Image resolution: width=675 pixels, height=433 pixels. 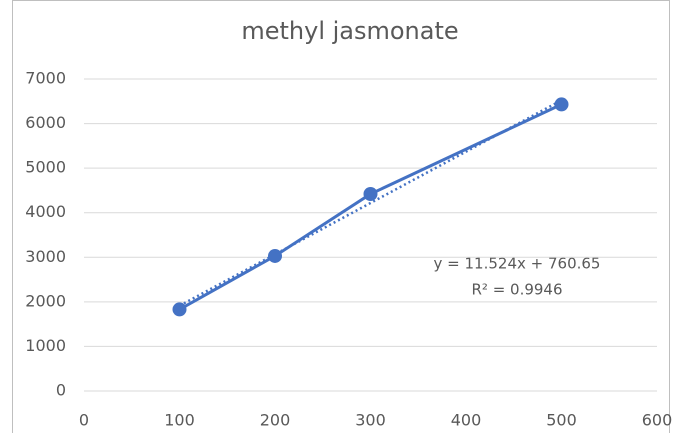 I want to click on y-tick-label: 6000, so click(x=45, y=122).